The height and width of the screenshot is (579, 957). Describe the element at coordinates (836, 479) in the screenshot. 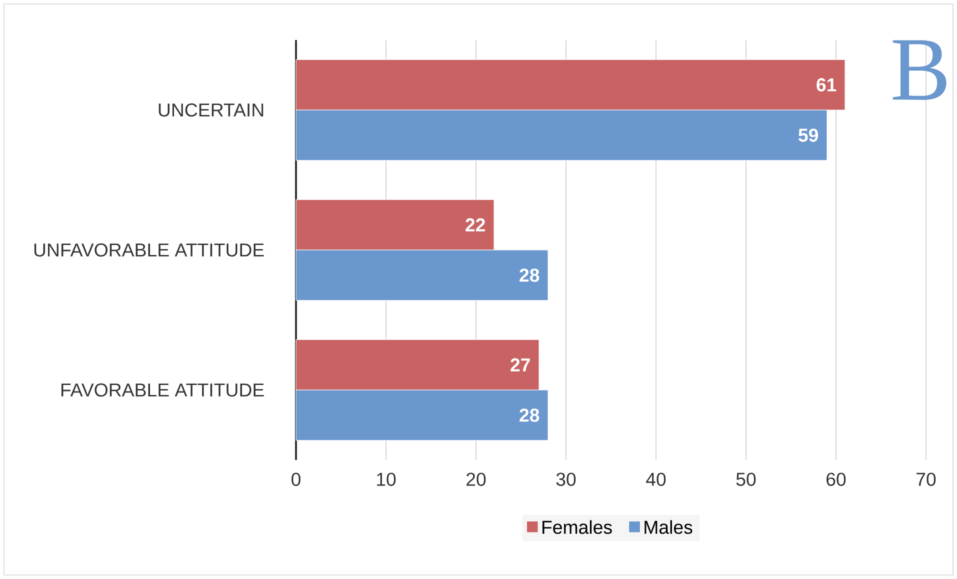

I see `x-tick-label: 60` at that location.